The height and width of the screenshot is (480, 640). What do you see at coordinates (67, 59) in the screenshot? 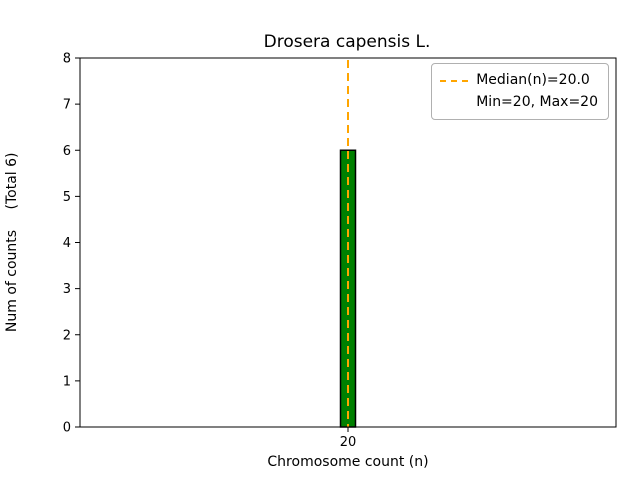
I see `y-tick-label: 8` at bounding box center [67, 59].